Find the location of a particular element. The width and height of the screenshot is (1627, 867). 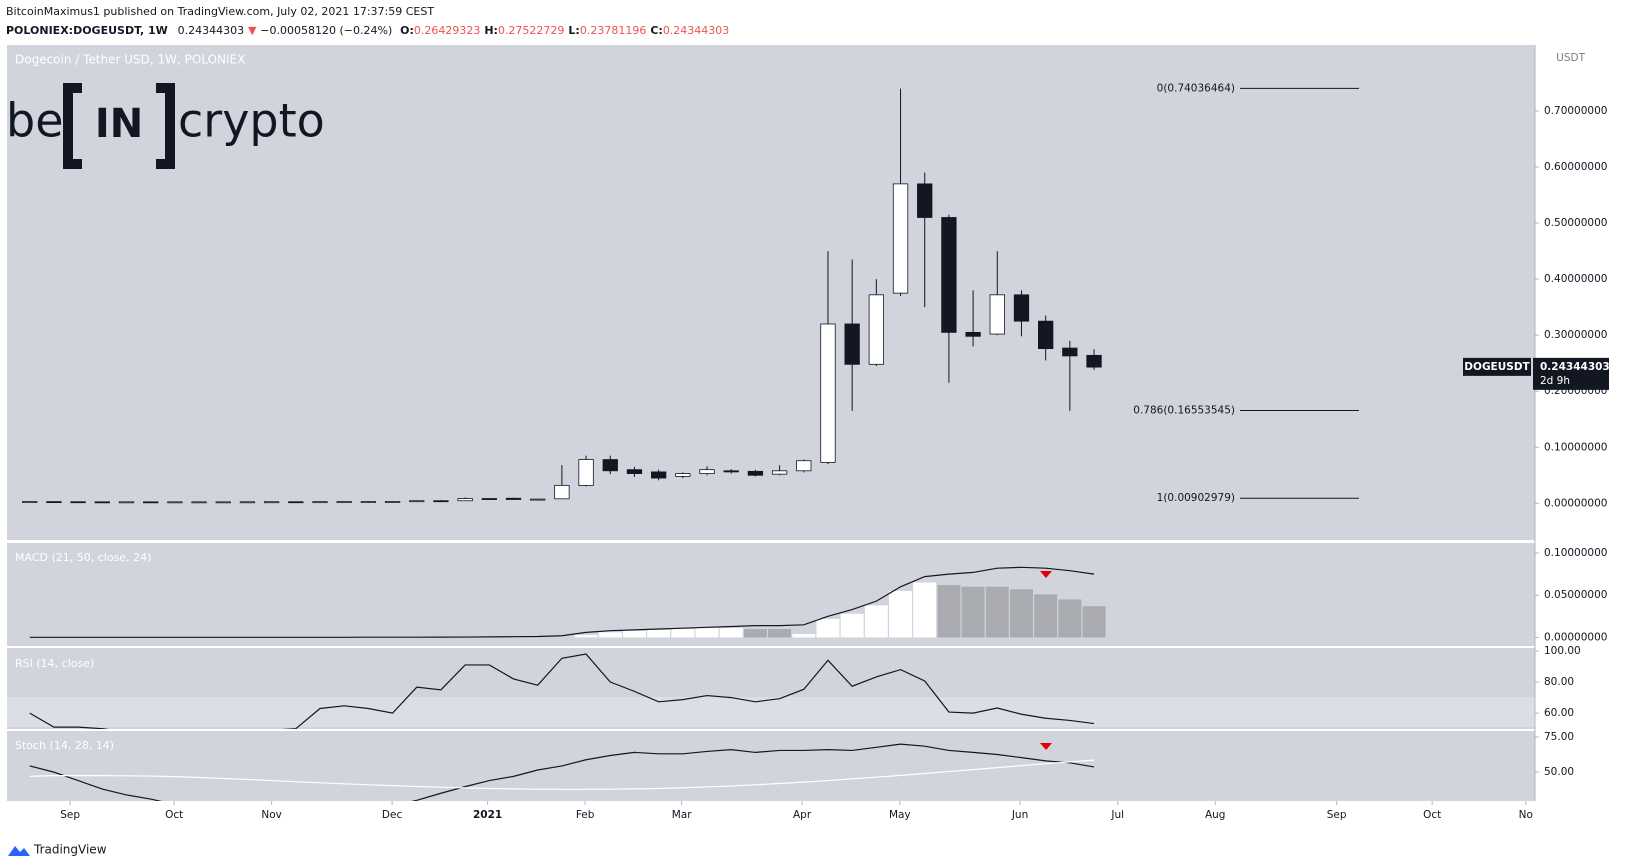

currency: USDT is located at coordinates (1570, 58).